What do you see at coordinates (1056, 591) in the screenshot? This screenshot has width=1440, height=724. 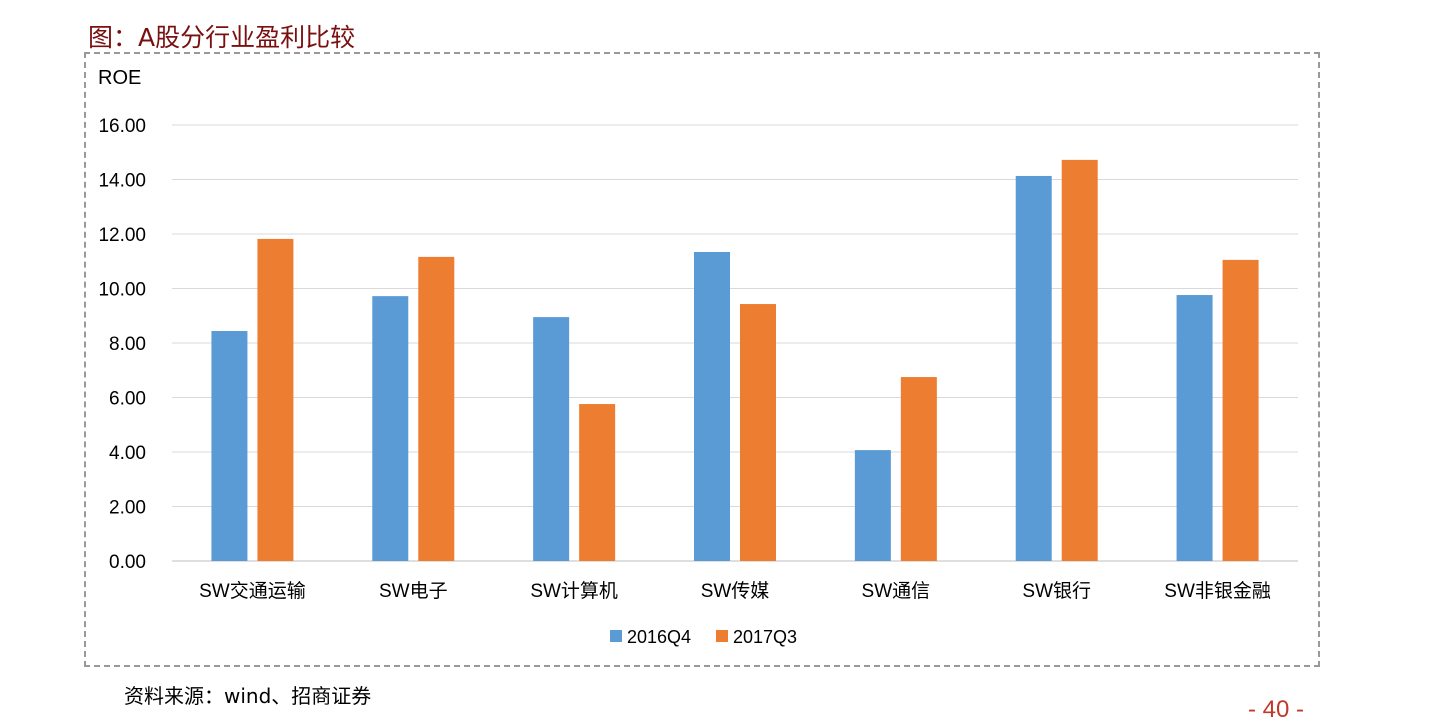 I see `x-tick-label: SW银行` at bounding box center [1056, 591].